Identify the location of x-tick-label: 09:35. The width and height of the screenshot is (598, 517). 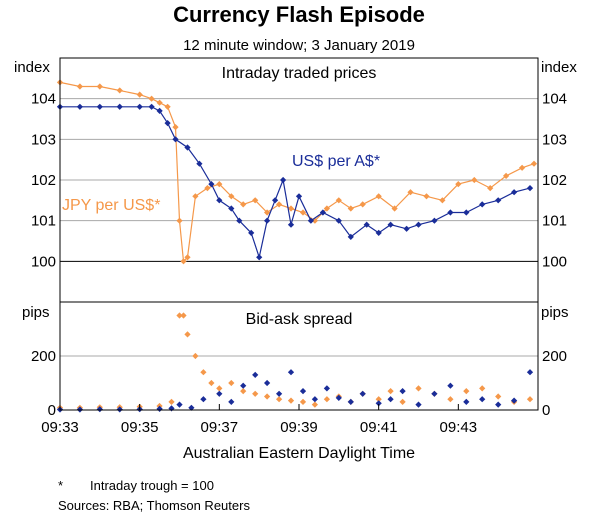
(140, 427).